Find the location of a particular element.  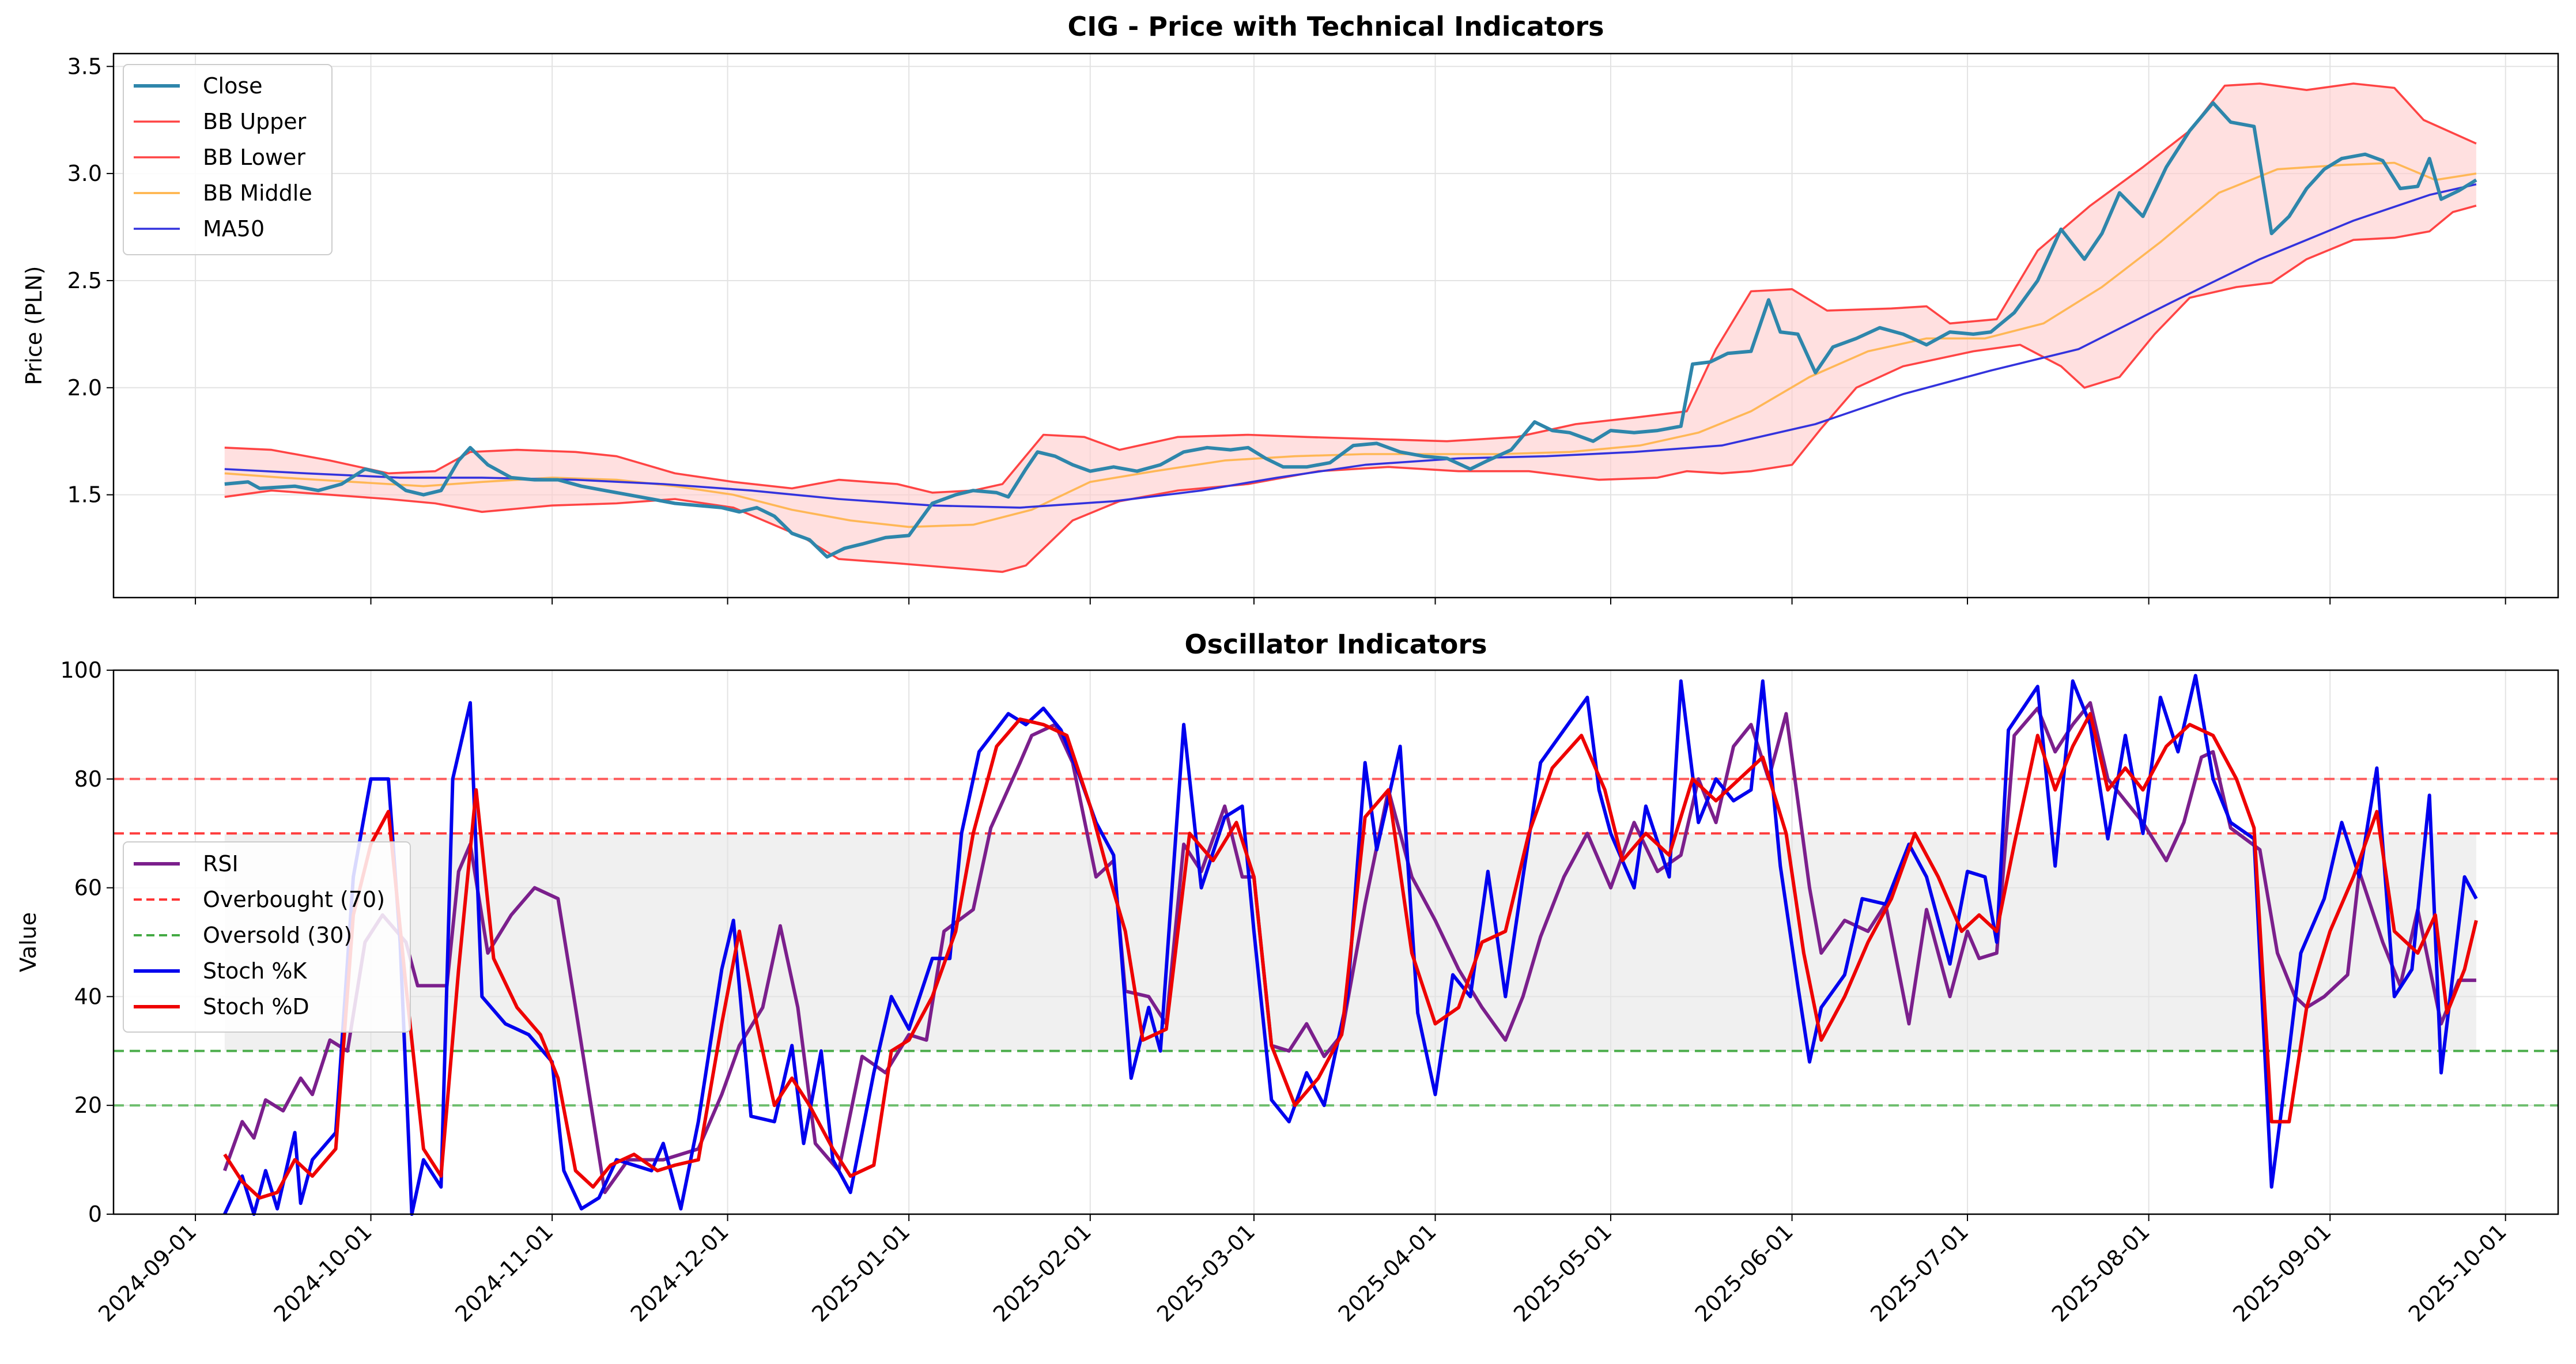

x-tick-label: 2025-10-01 is located at coordinates (2457, 1273).